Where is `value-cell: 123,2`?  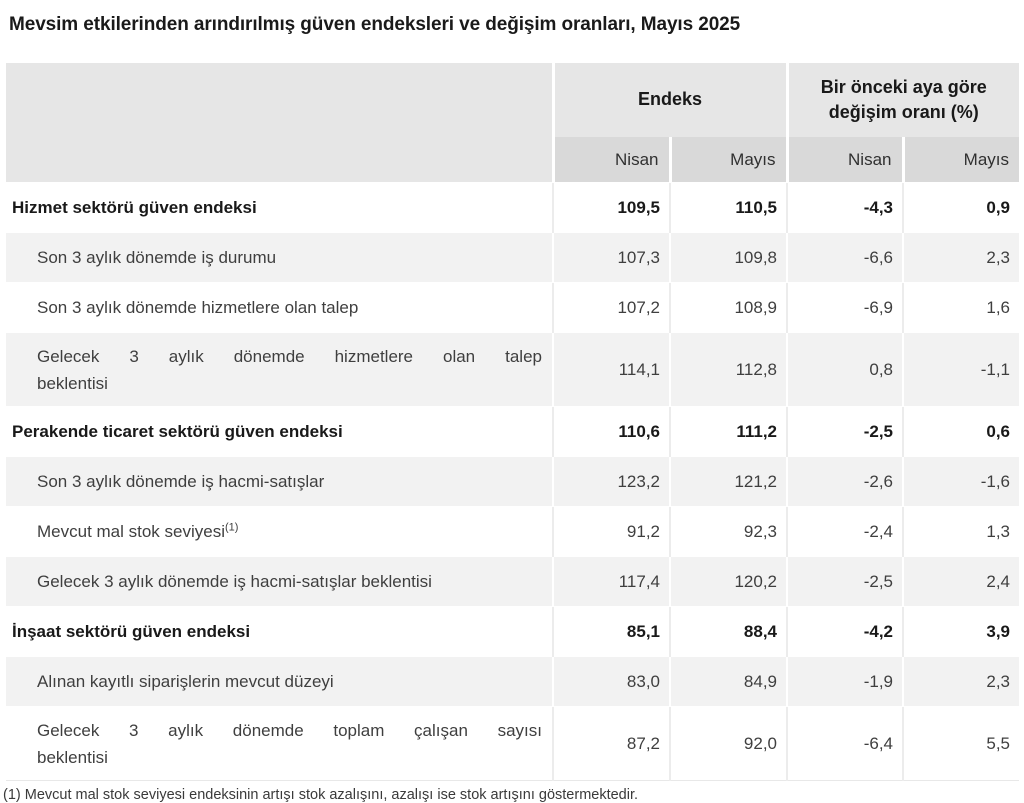 value-cell: 123,2 is located at coordinates (611, 481).